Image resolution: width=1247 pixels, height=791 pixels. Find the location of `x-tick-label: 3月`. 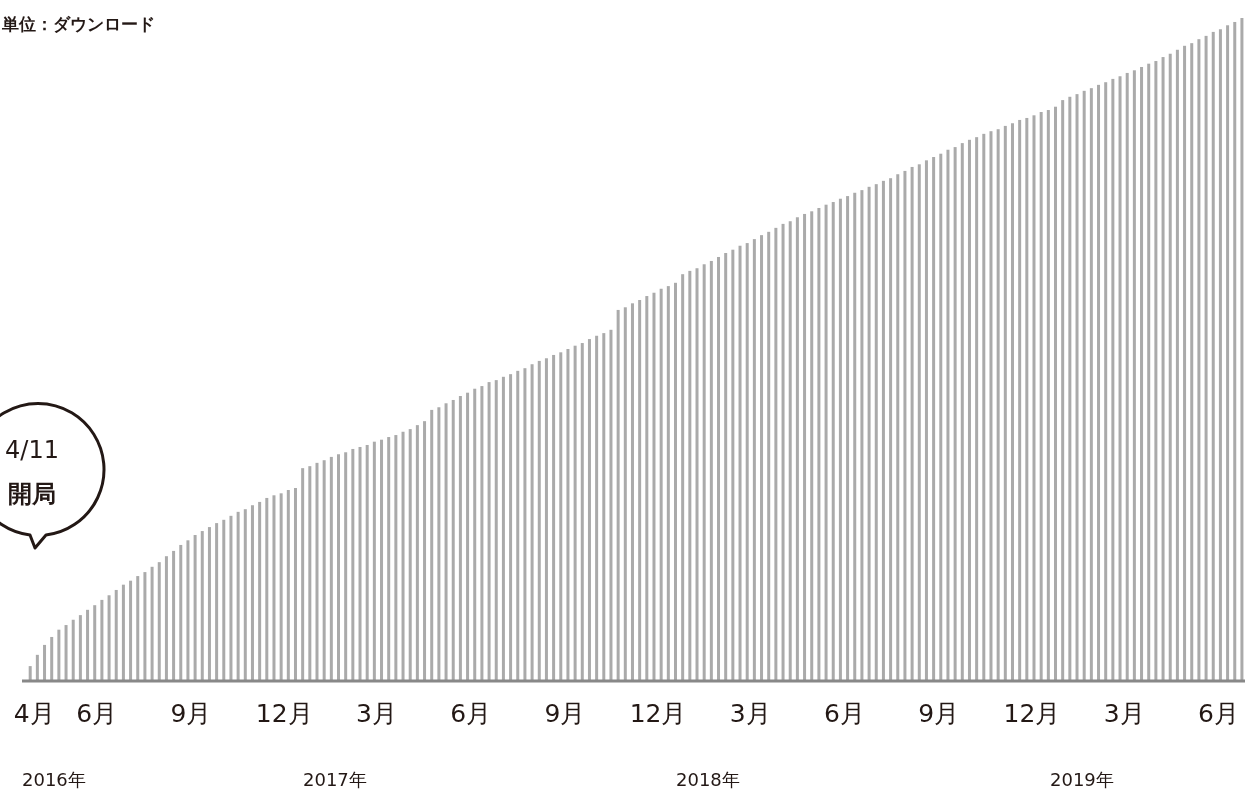

x-tick-label: 3月 is located at coordinates (750, 713).